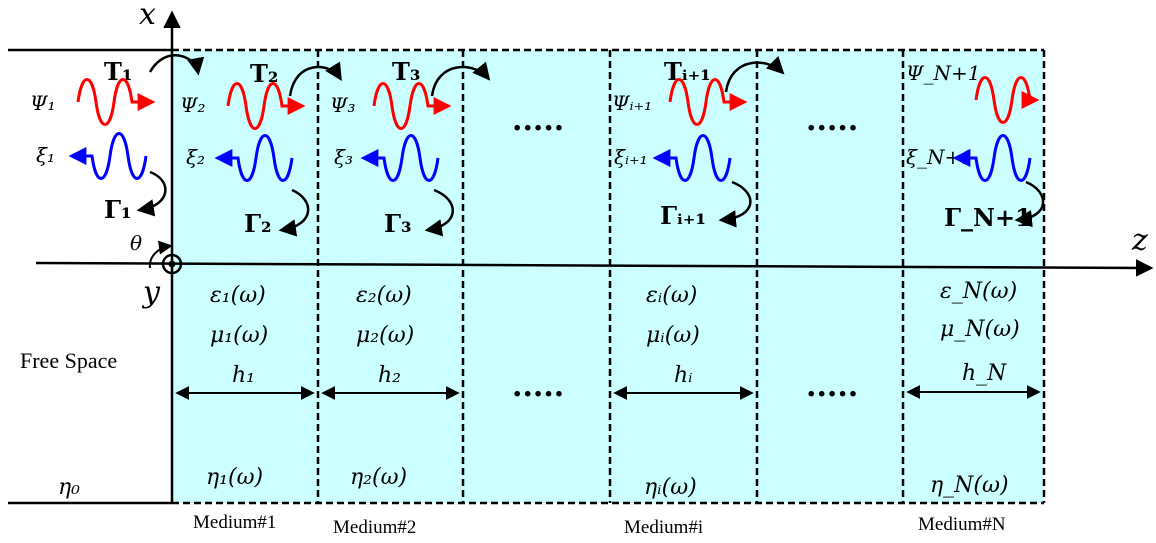 The height and width of the screenshot is (543, 1156). What do you see at coordinates (671, 295) in the screenshot?
I see `medium-i-epsilon: εᵢ(ω)` at bounding box center [671, 295].